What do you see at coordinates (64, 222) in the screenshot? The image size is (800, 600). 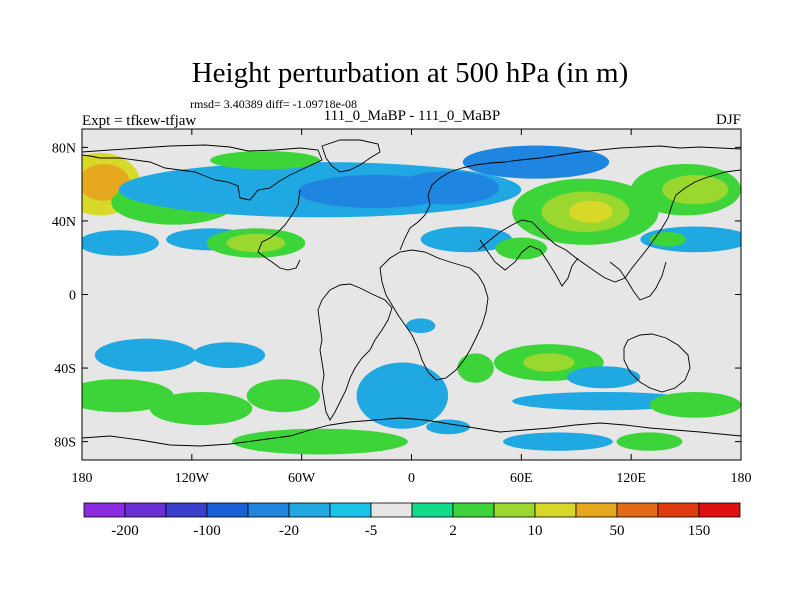 I see `y-tick-label: 40N` at bounding box center [64, 222].